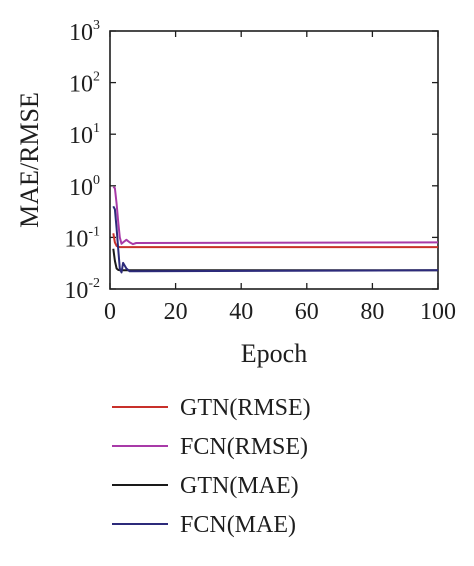 Image resolution: width=474 pixels, height=566 pixels. I want to click on y-tick-label: 10¹, so click(84, 135).